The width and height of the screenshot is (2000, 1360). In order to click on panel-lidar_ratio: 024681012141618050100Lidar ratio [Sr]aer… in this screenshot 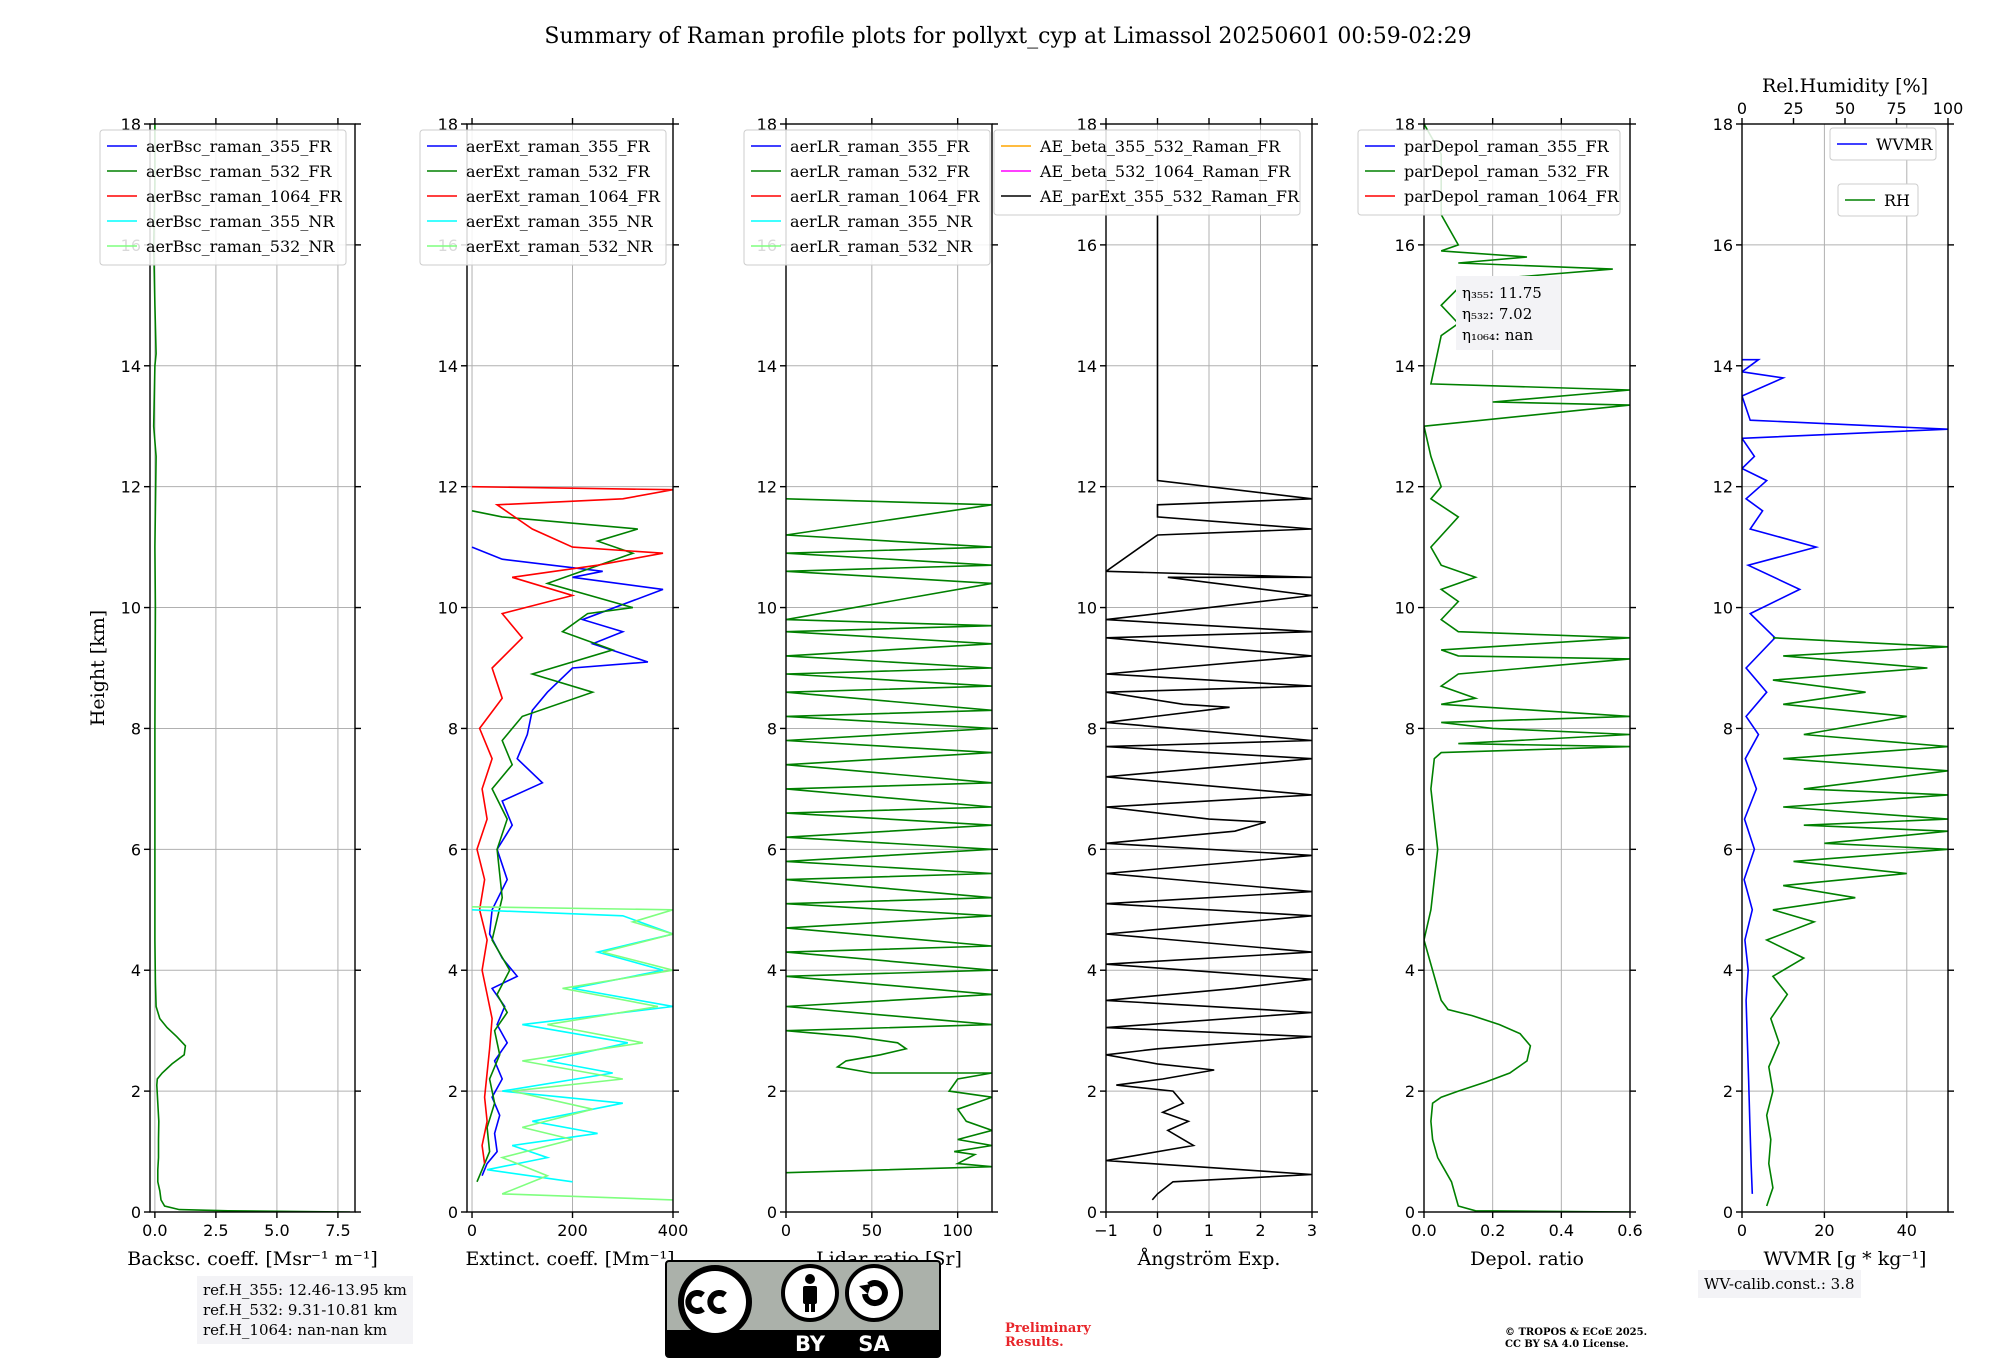, I will do `click(870, 692)`.